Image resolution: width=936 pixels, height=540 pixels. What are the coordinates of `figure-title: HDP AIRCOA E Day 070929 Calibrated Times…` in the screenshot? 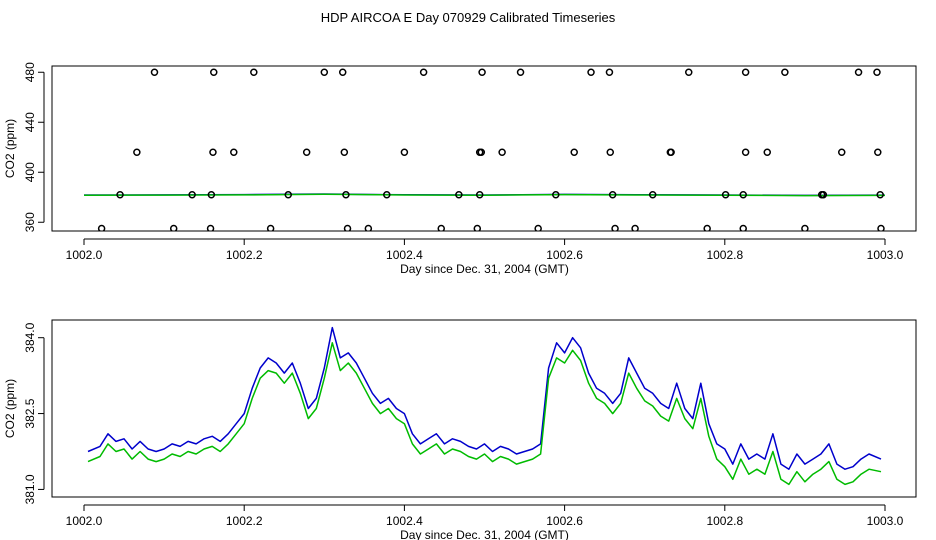 It's located at (468, 17).